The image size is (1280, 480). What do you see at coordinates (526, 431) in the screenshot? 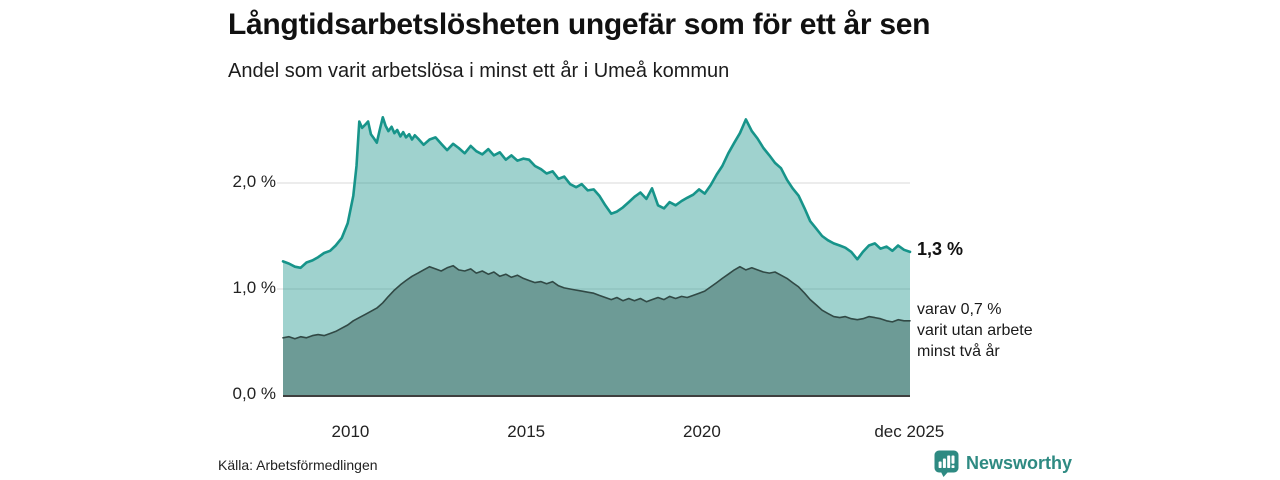
I see `x-tick-label: 2015` at bounding box center [526, 431].